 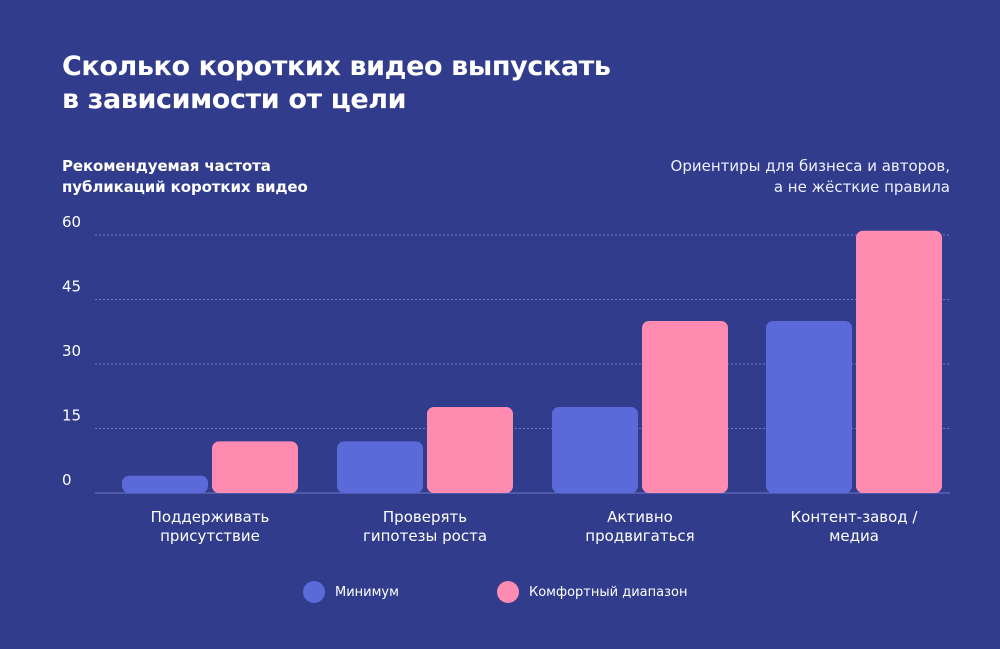 I want to click on legend-swatch-minimum, so click(x=314, y=592).